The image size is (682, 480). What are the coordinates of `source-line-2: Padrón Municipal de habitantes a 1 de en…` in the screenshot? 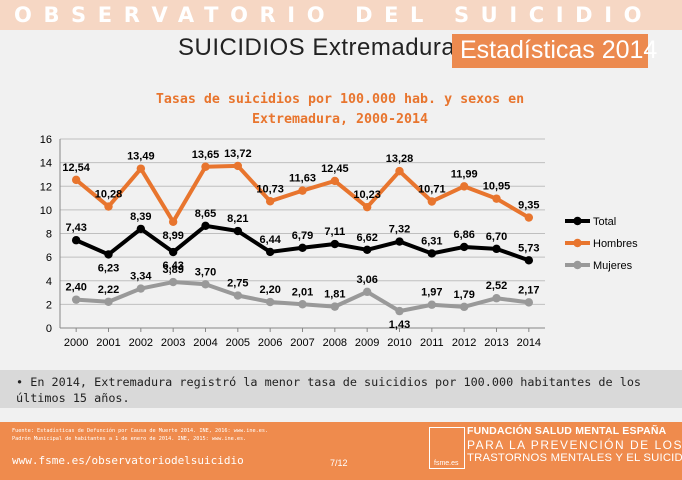 It's located at (129, 438).